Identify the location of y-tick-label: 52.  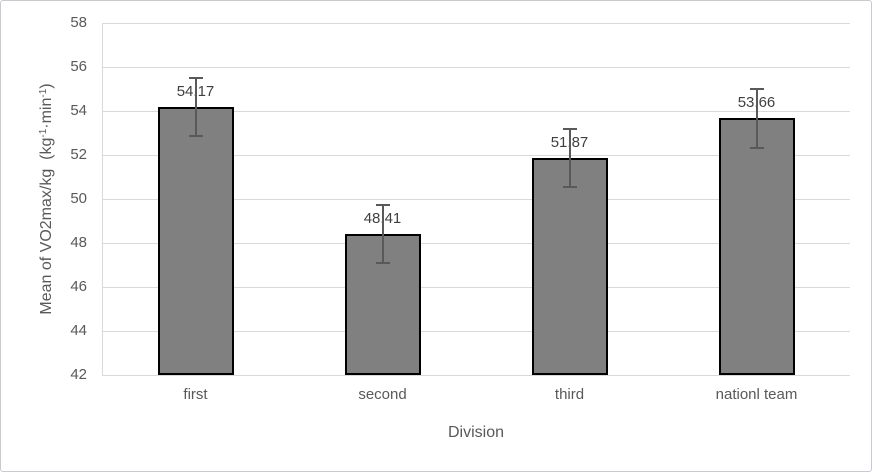
(78, 154).